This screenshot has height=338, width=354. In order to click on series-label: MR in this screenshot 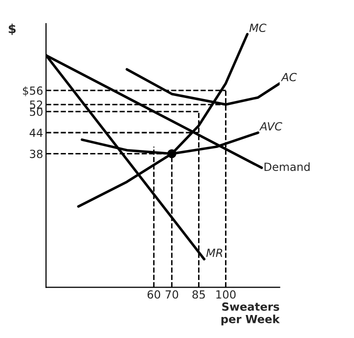, I will do `click(214, 252)`.